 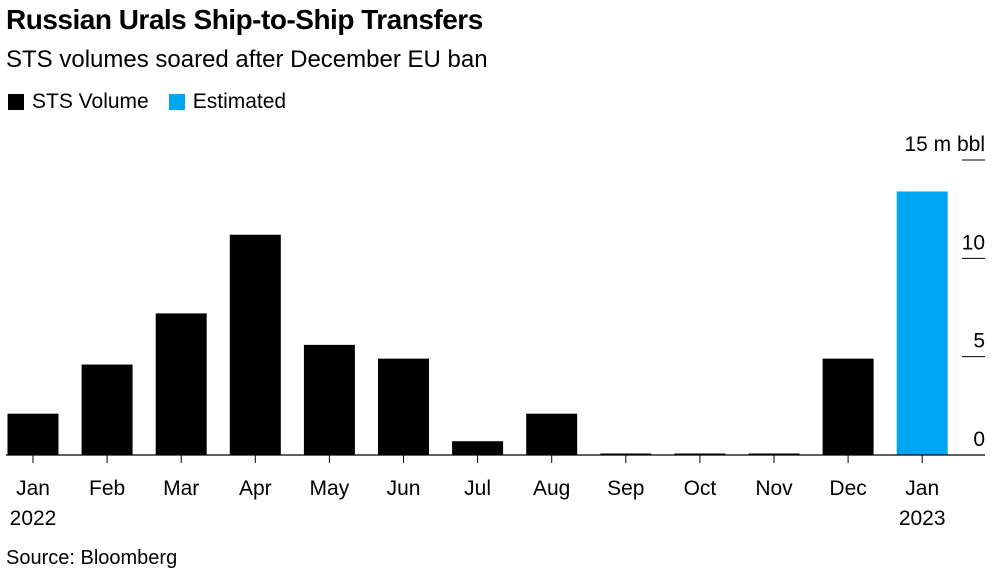 What do you see at coordinates (107, 488) in the screenshot?
I see `x-tick-label-1: Feb` at bounding box center [107, 488].